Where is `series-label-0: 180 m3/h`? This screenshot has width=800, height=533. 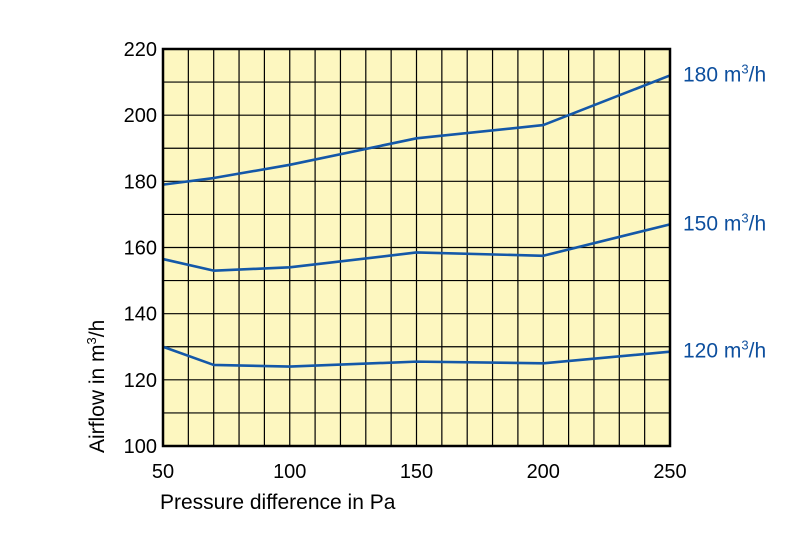 series-label-0: 180 m3/h is located at coordinates (724, 73).